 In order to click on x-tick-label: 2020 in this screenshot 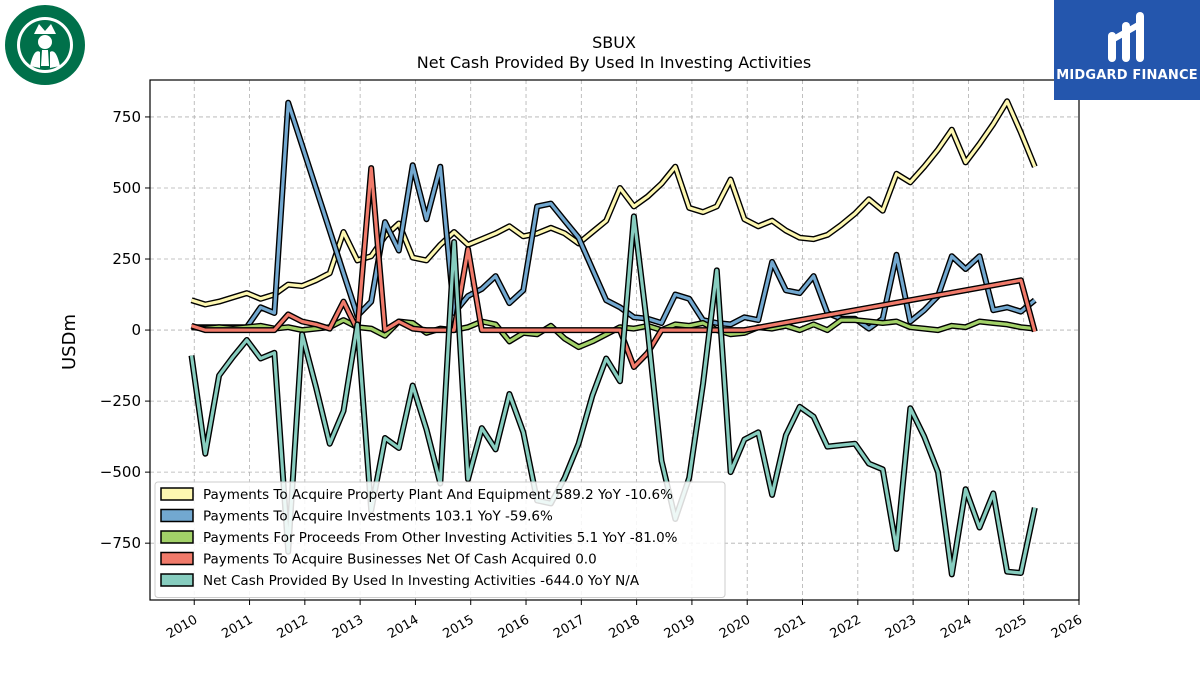, I will do `click(735, 627)`.